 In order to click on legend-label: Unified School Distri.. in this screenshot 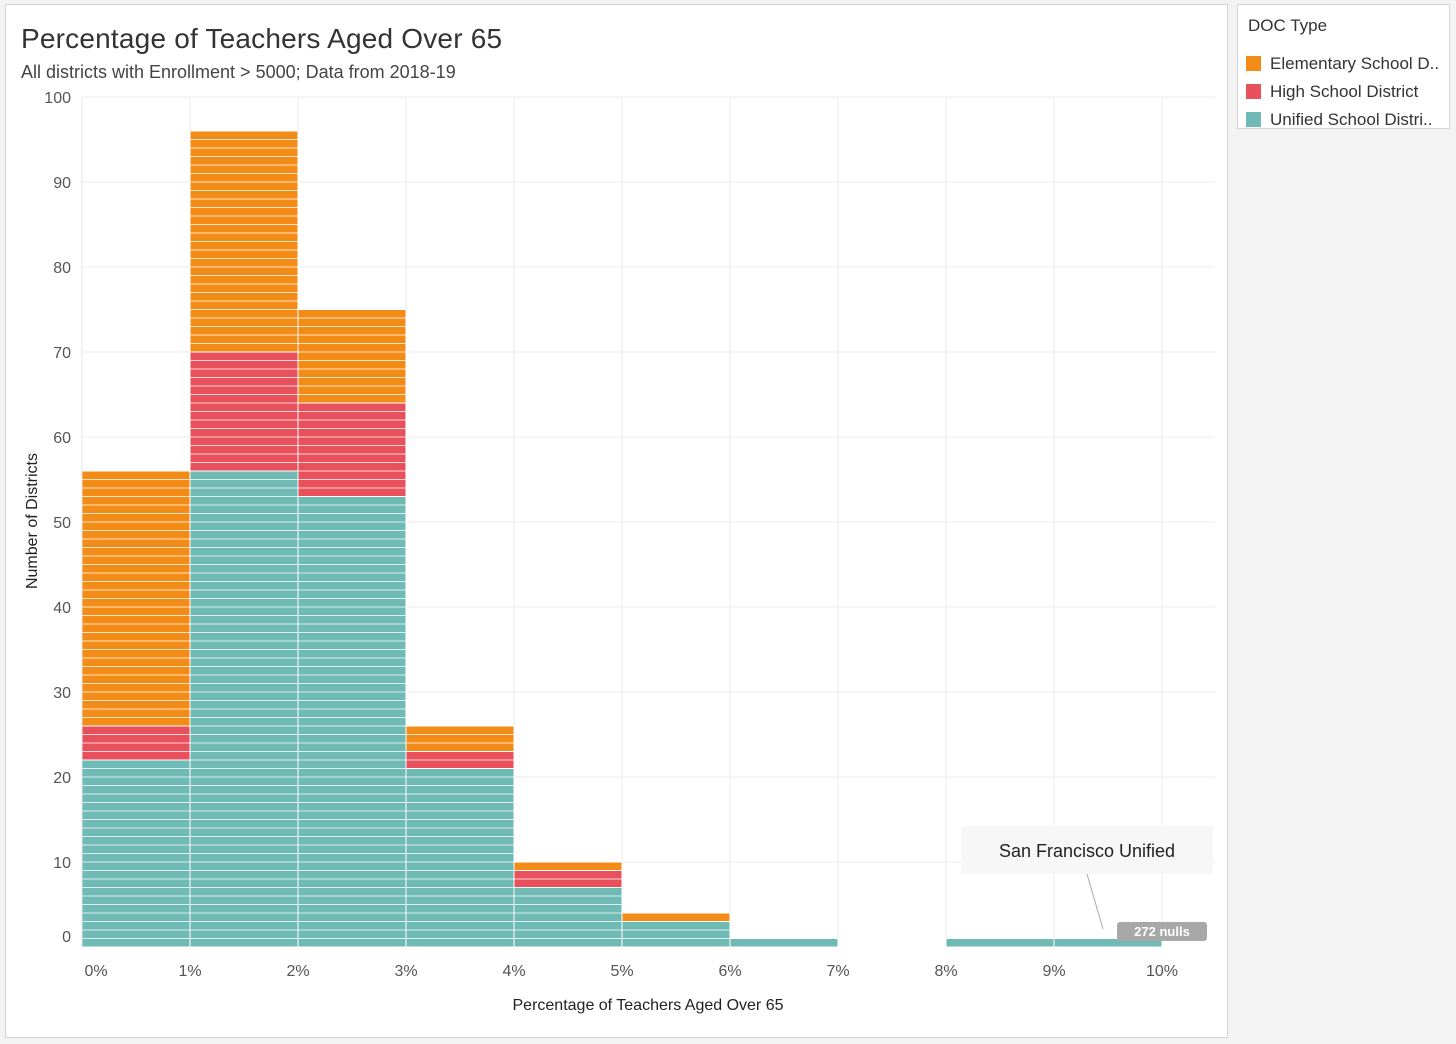, I will do `click(1351, 119)`.